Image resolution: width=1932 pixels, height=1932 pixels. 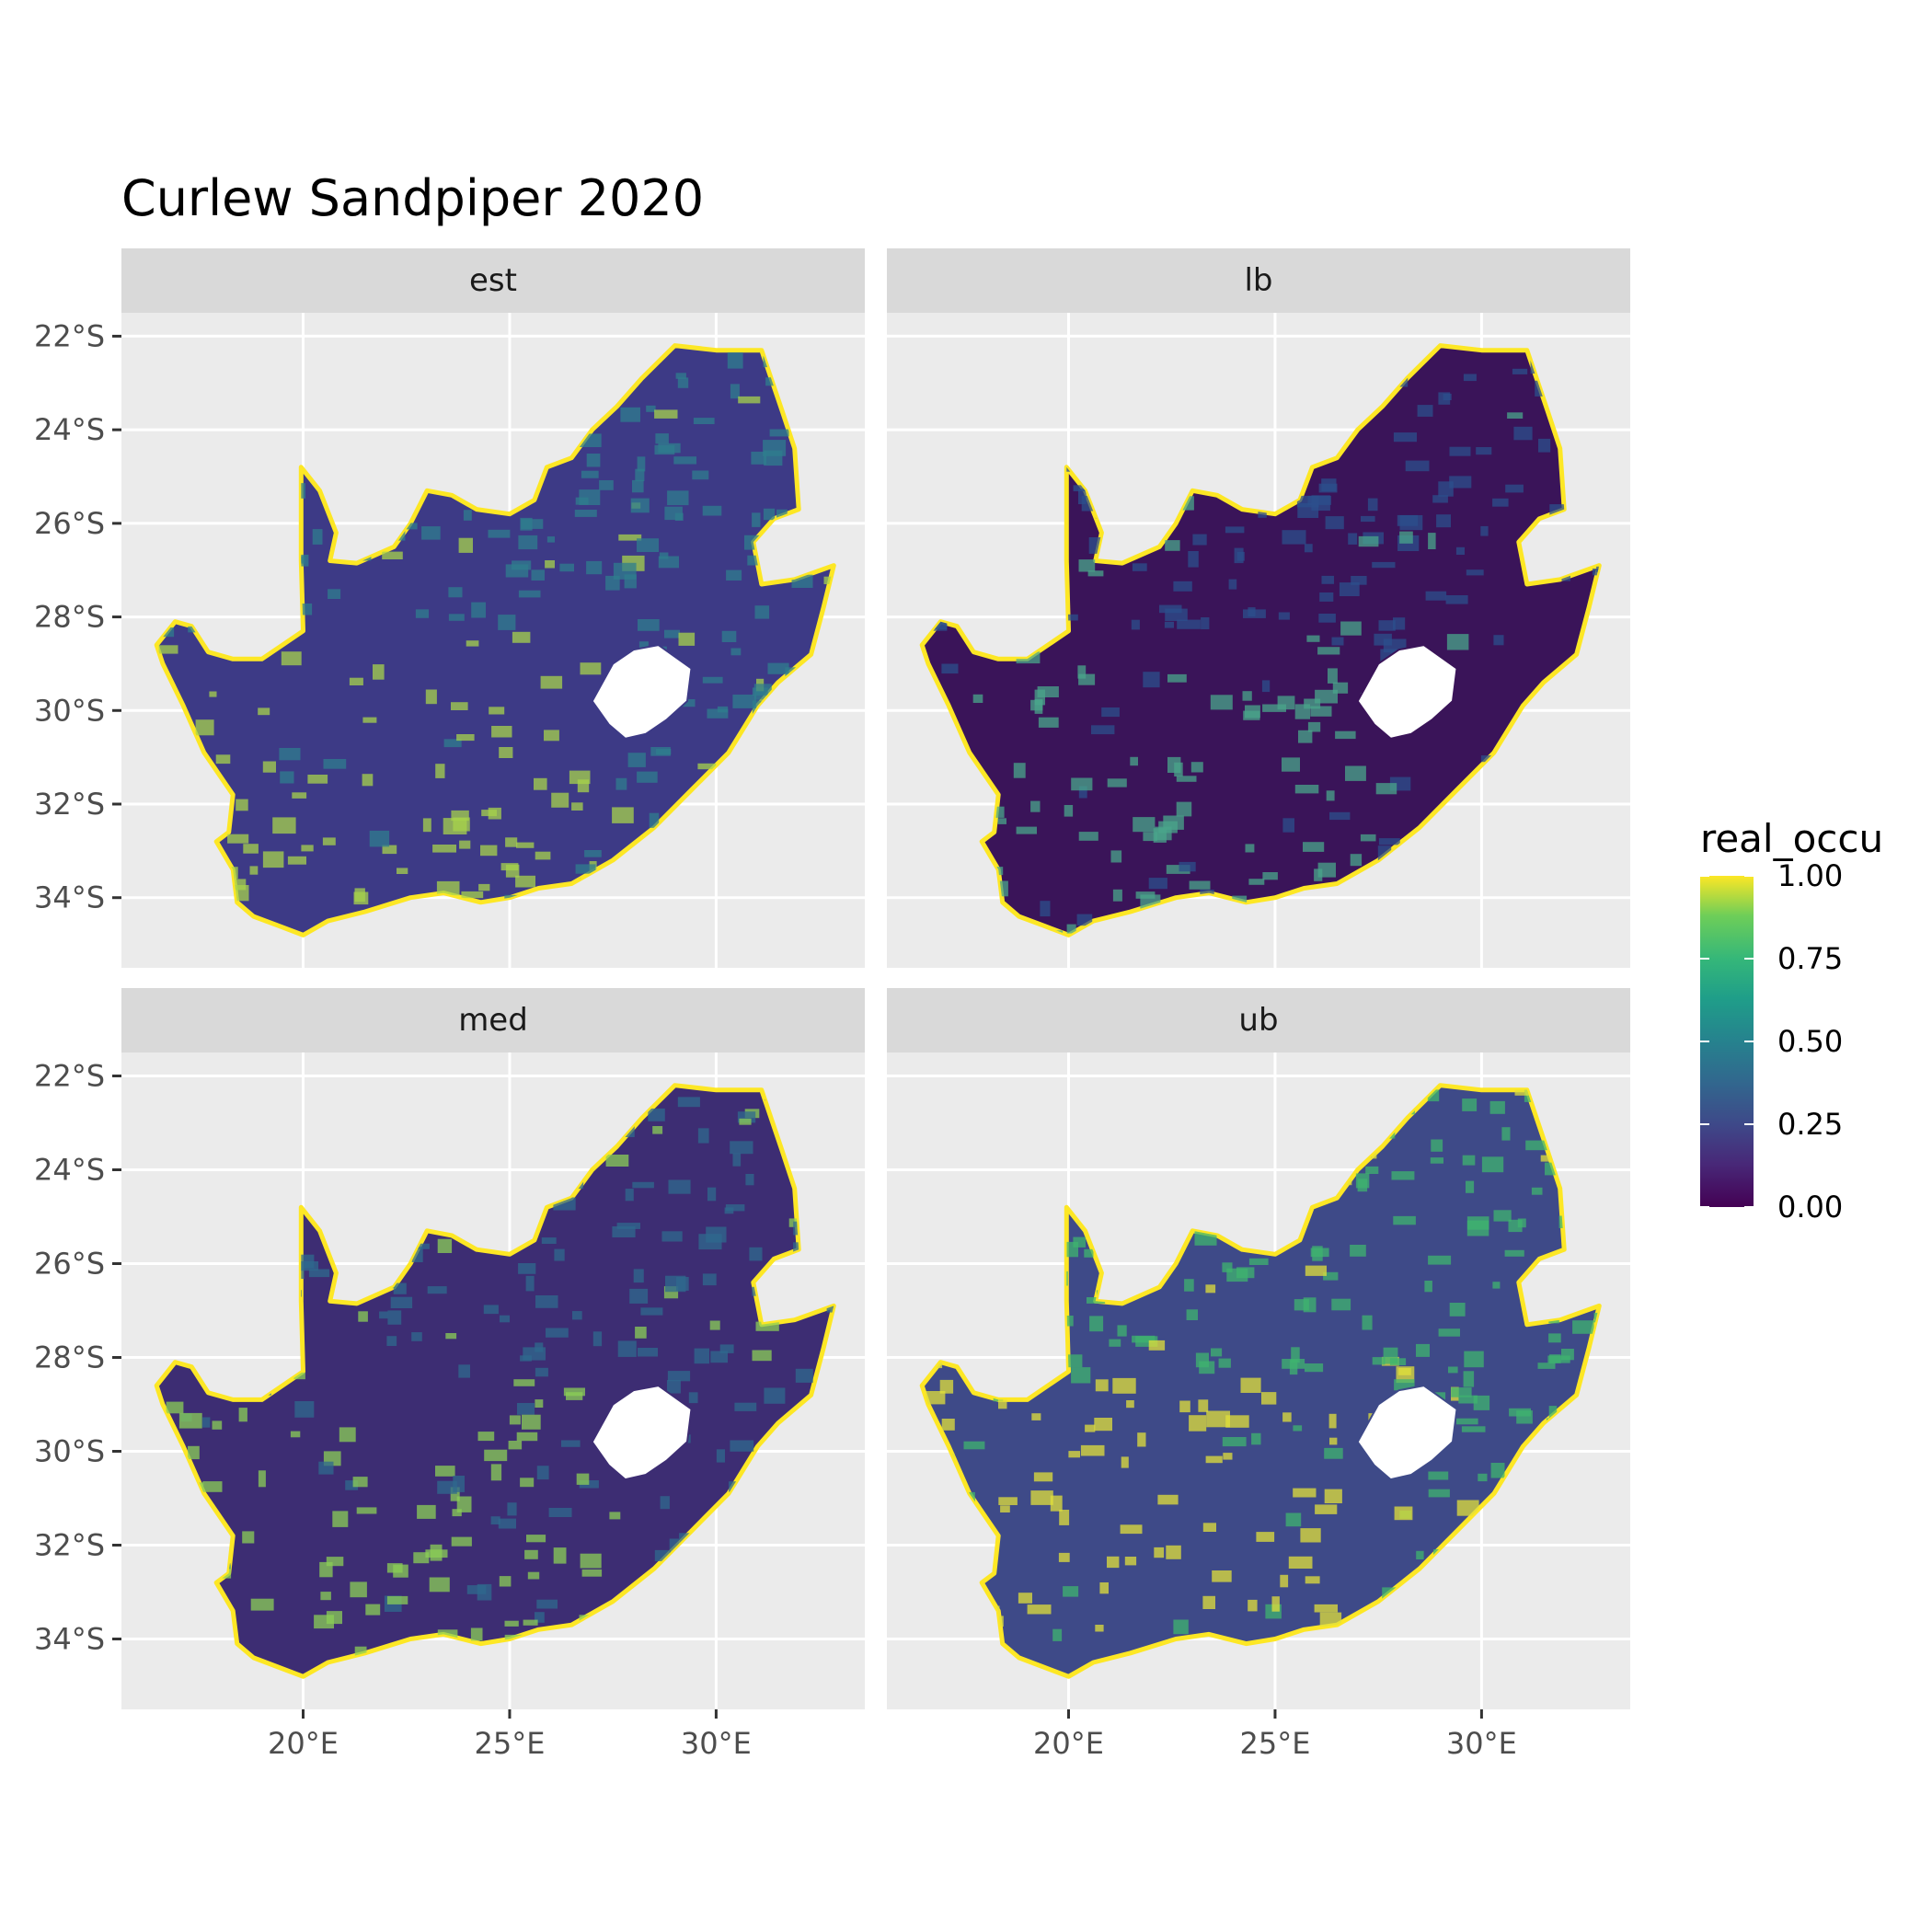 What do you see at coordinates (493, 608) in the screenshot?
I see `facet-panel-est: est` at bounding box center [493, 608].